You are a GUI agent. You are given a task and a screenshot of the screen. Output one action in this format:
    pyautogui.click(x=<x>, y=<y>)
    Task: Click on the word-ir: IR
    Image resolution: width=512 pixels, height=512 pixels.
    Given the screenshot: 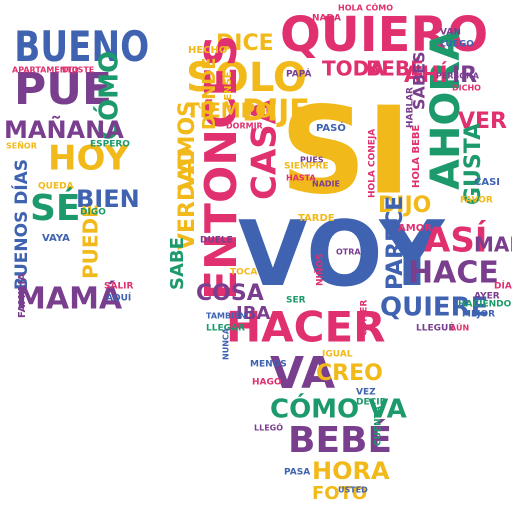 What is the action you would take?
    pyautogui.click(x=464, y=75)
    